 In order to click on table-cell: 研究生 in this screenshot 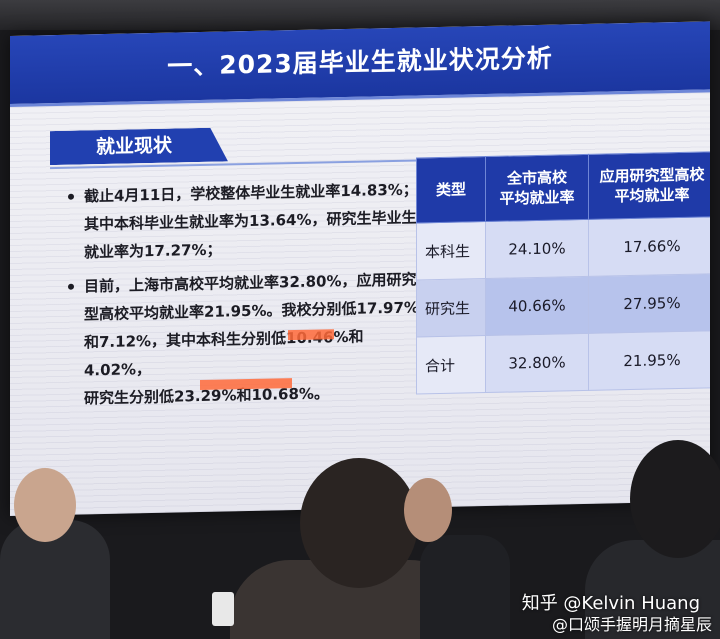, I will do `click(451, 307)`.